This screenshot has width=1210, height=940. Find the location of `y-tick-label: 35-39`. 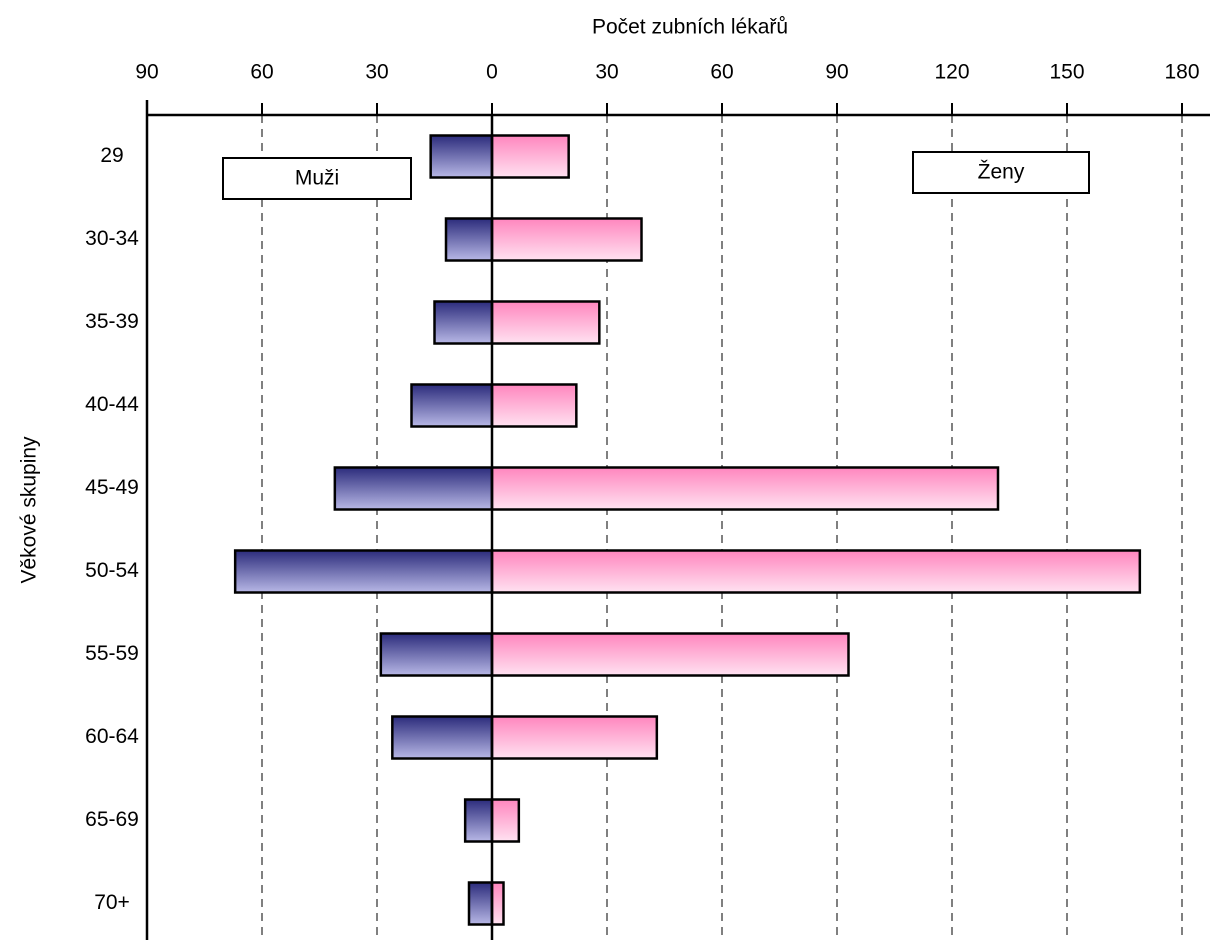

y-tick-label: 35-39 is located at coordinates (112, 321).